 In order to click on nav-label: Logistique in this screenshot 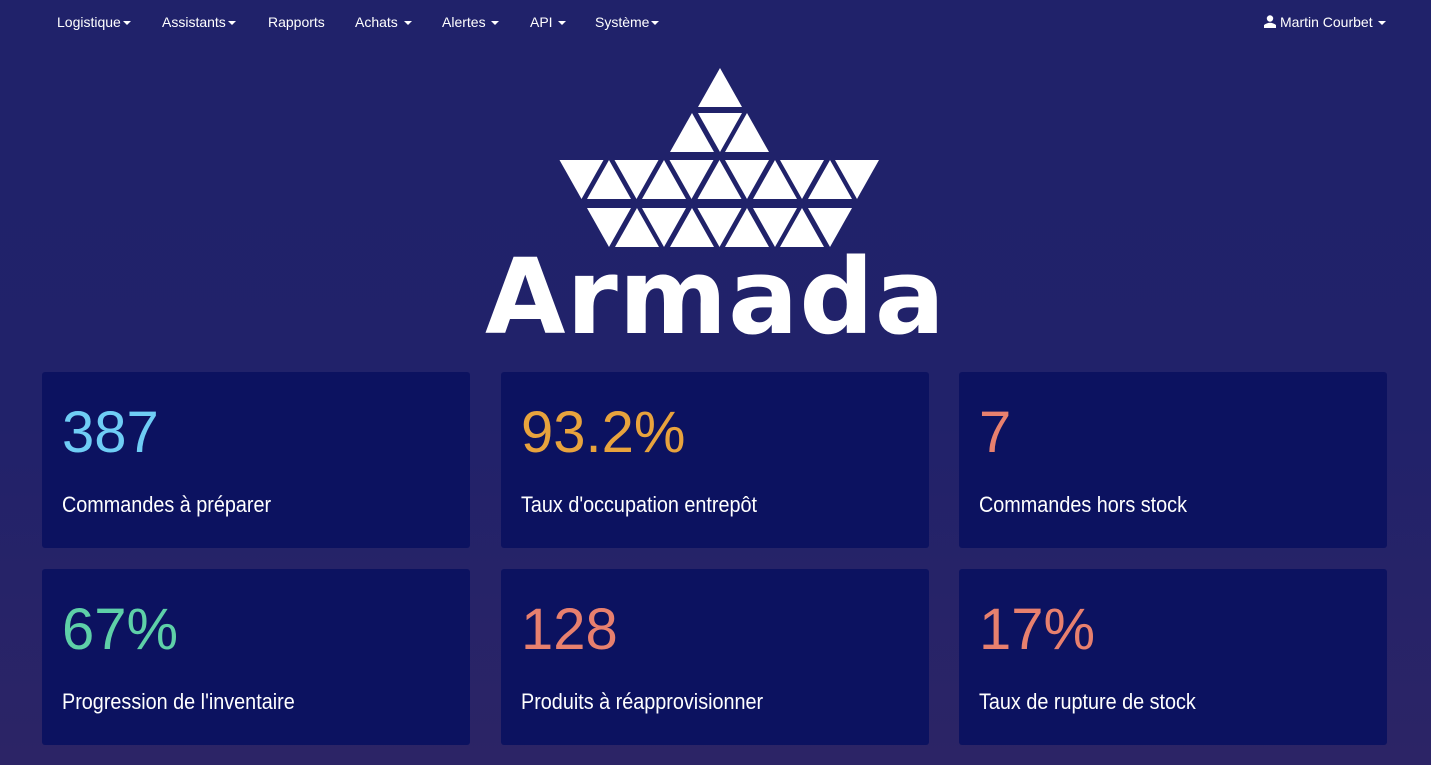, I will do `click(89, 22)`.